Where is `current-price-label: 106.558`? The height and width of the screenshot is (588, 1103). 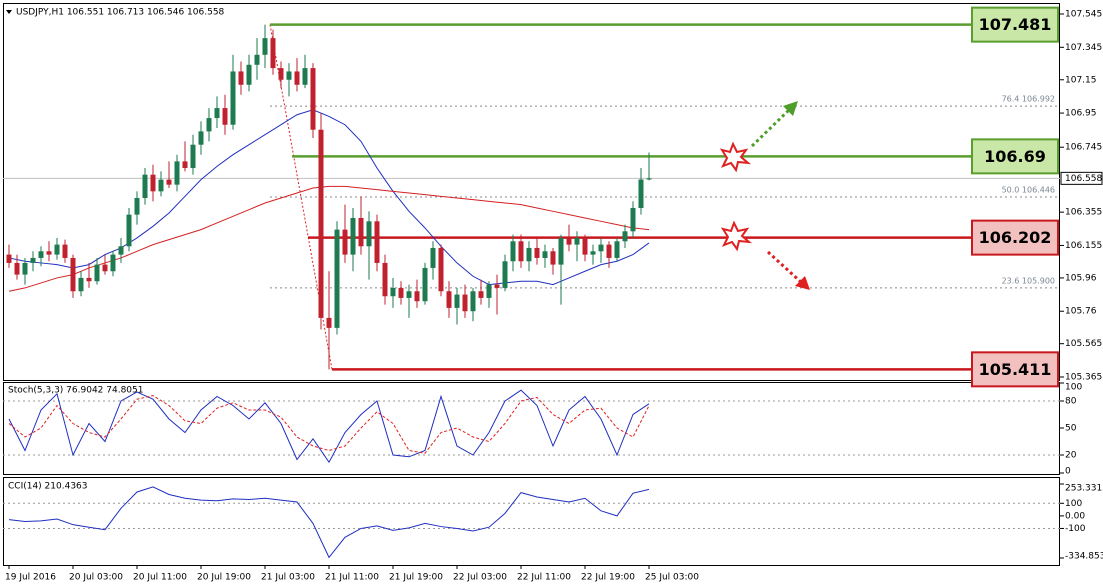 current-price-label: 106.558 is located at coordinates (1083, 179).